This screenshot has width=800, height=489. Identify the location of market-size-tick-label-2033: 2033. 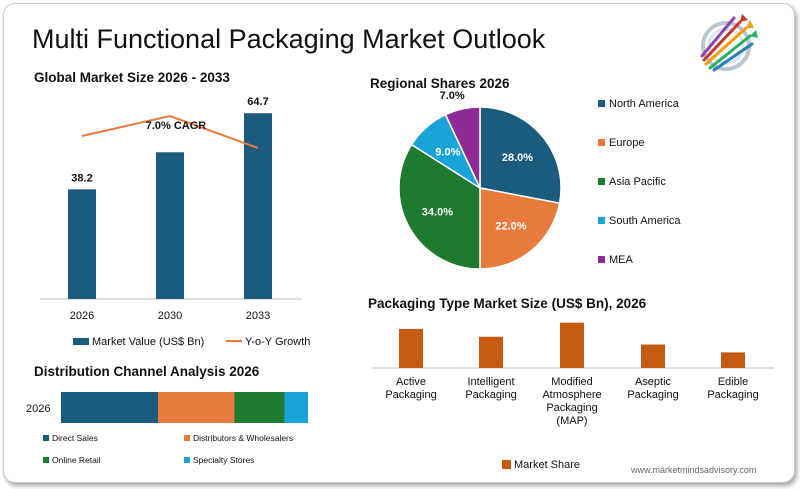
(258, 316).